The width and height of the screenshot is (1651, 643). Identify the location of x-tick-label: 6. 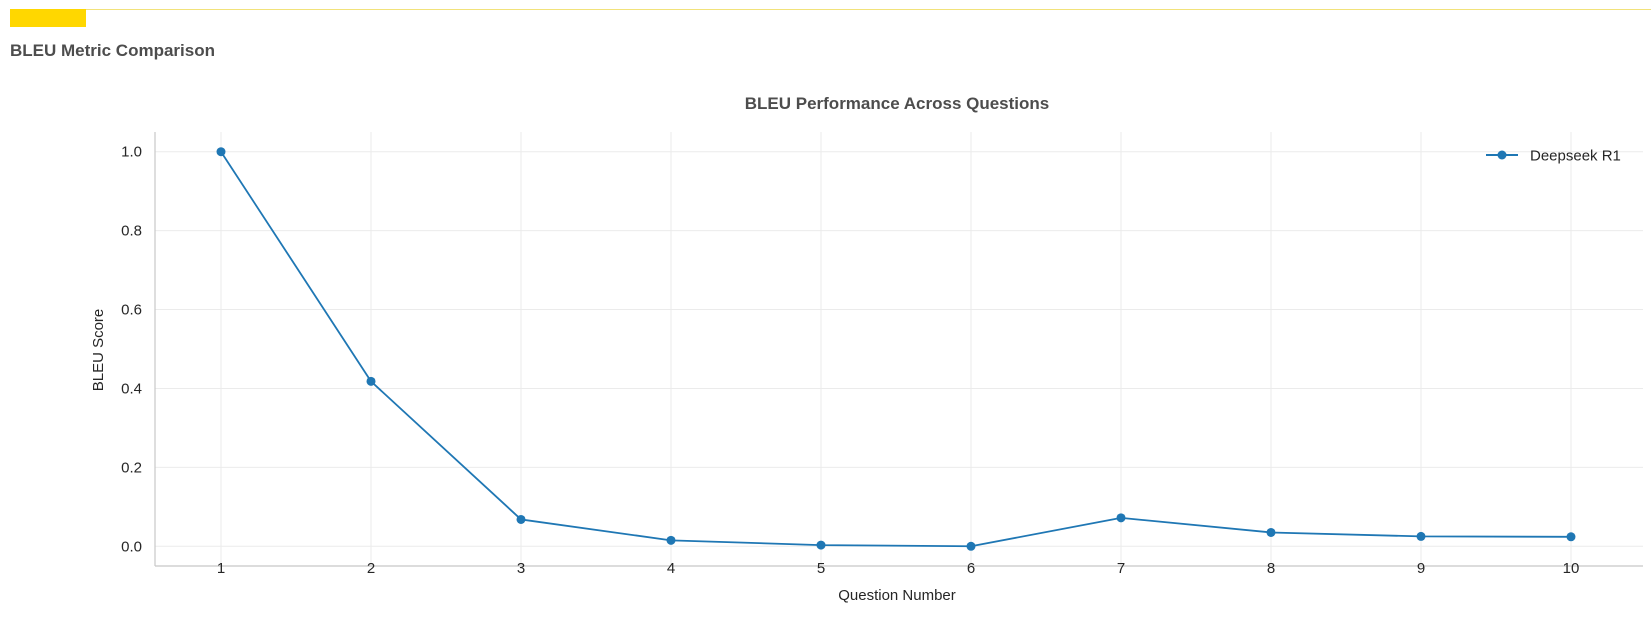
(971, 568).